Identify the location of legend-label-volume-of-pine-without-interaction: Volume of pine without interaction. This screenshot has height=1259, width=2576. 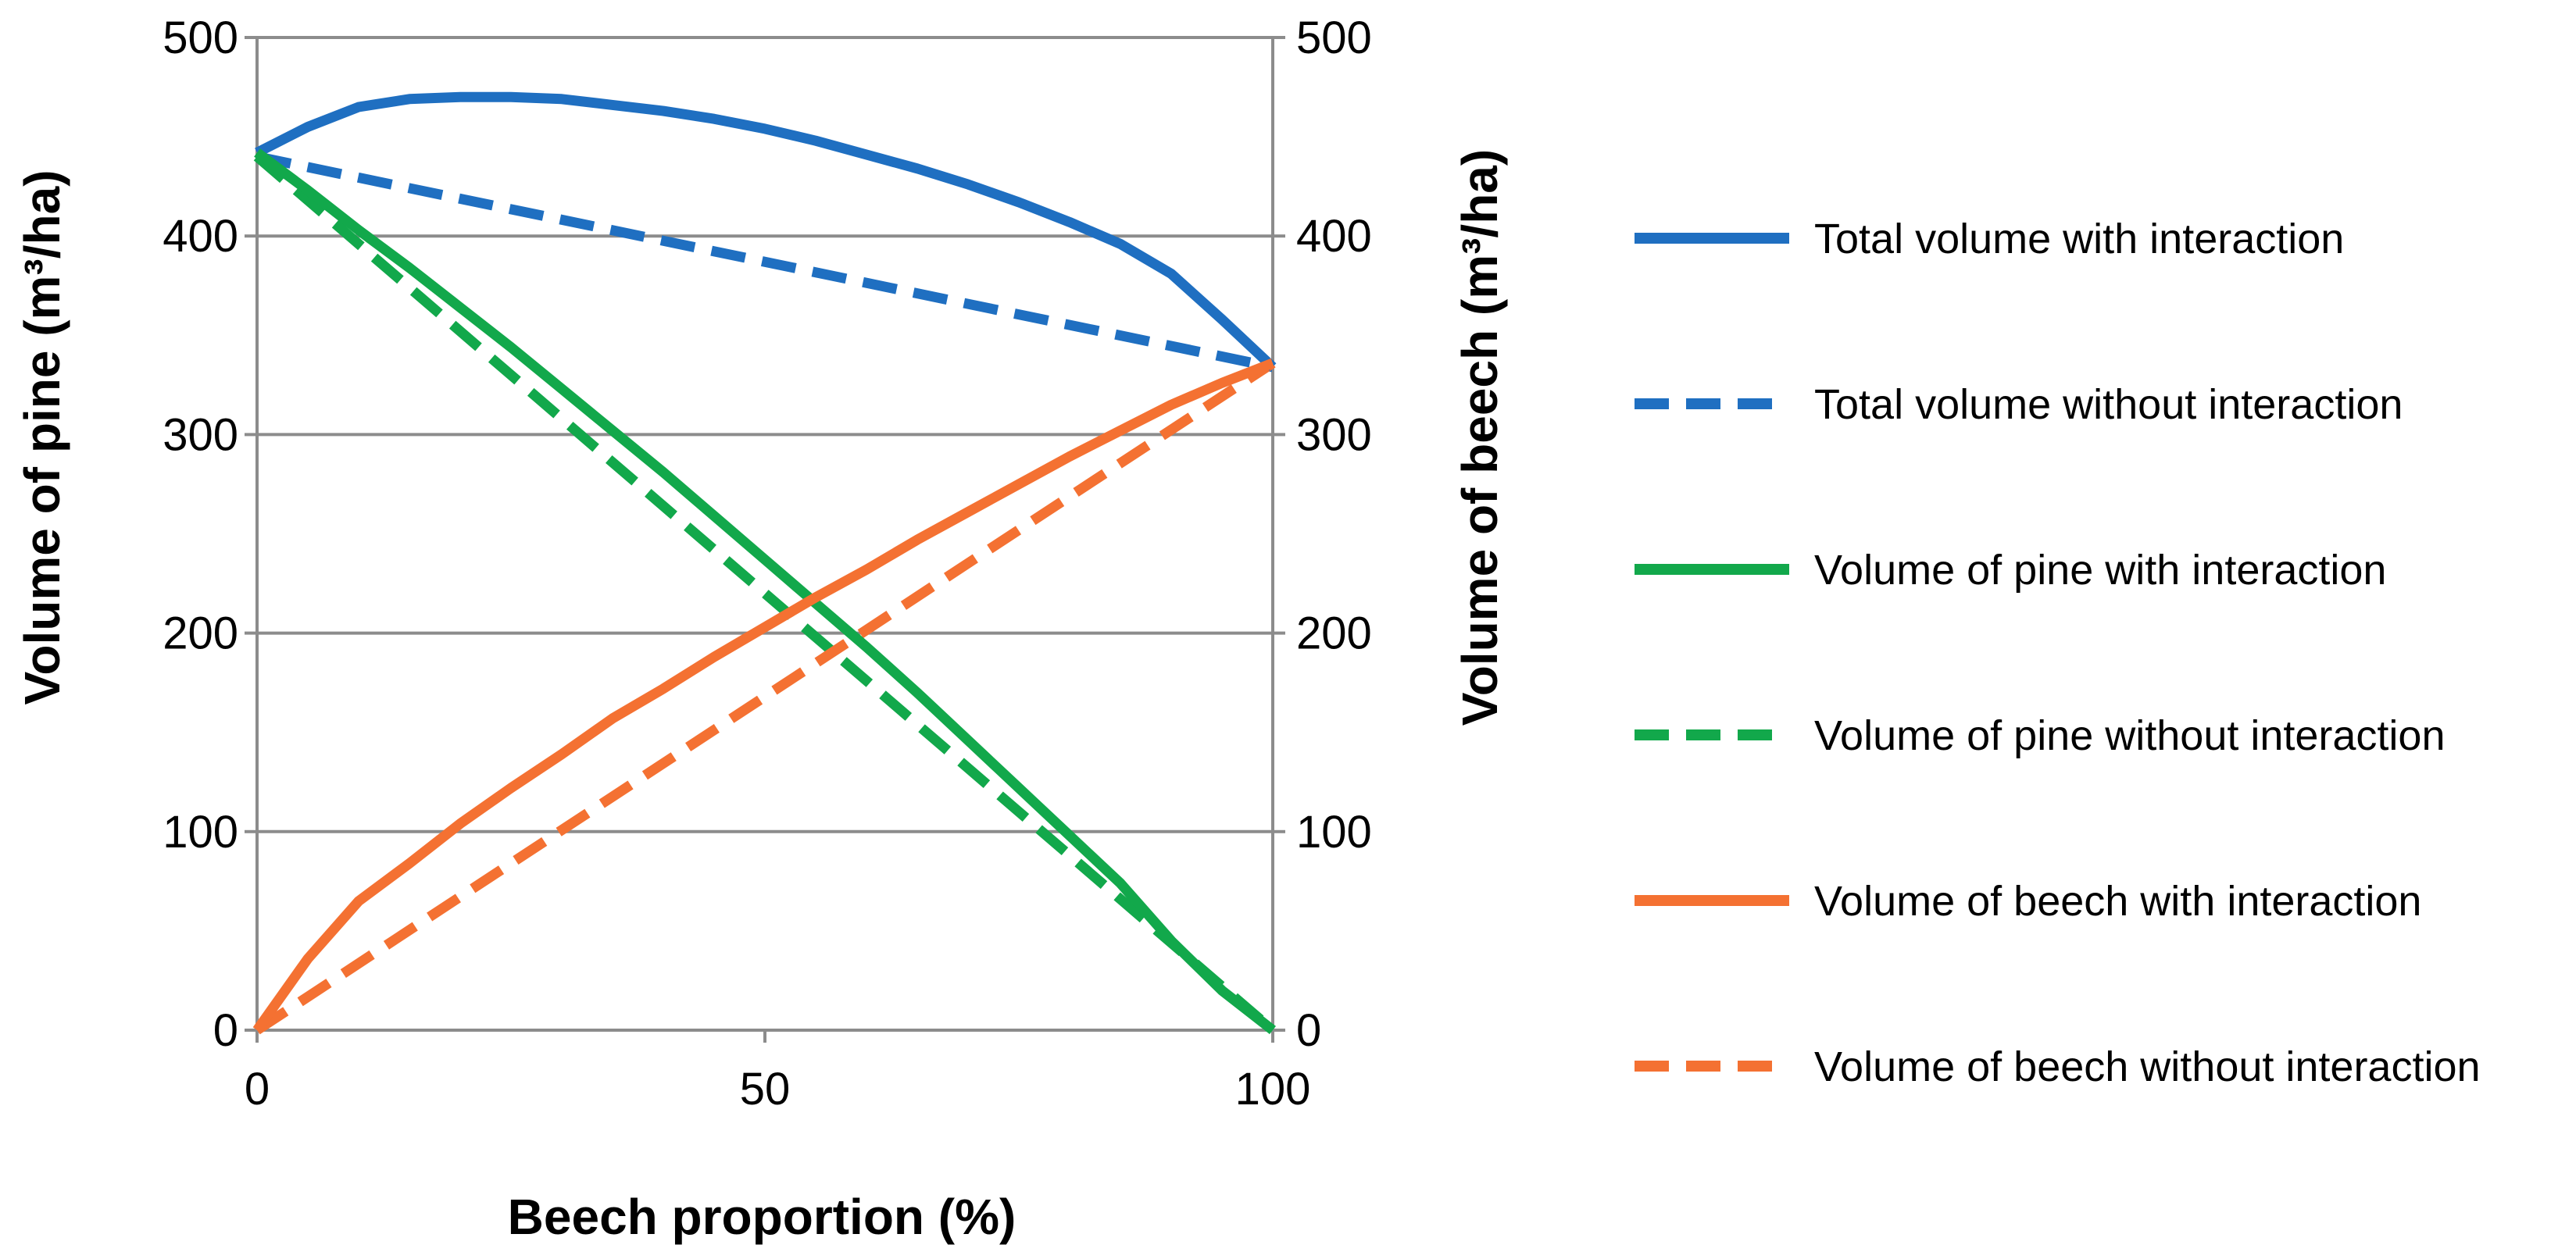
(2130, 735).